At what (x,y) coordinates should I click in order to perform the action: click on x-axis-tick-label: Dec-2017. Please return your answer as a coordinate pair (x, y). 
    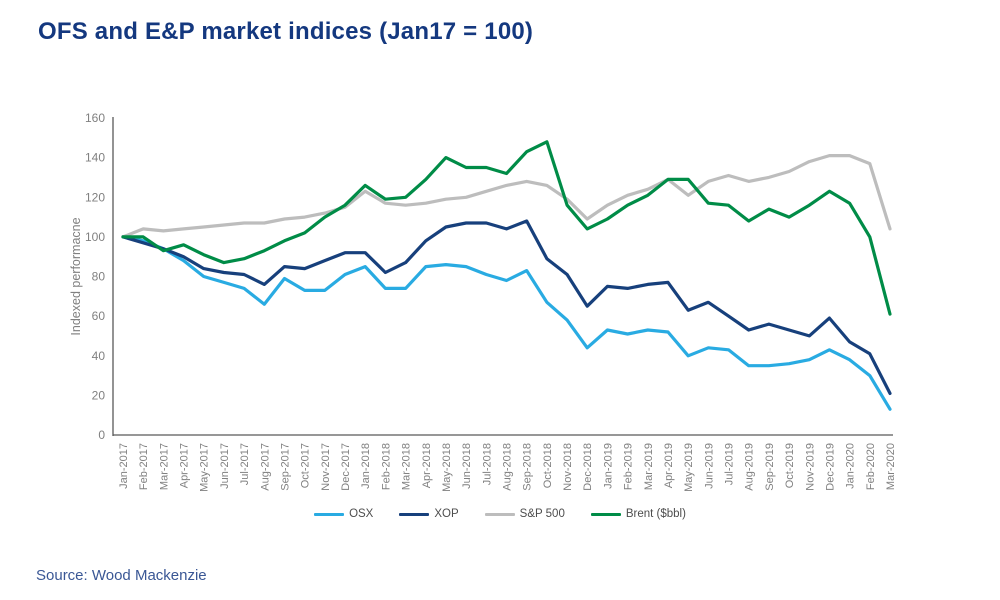
    Looking at the image, I should click on (346, 467).